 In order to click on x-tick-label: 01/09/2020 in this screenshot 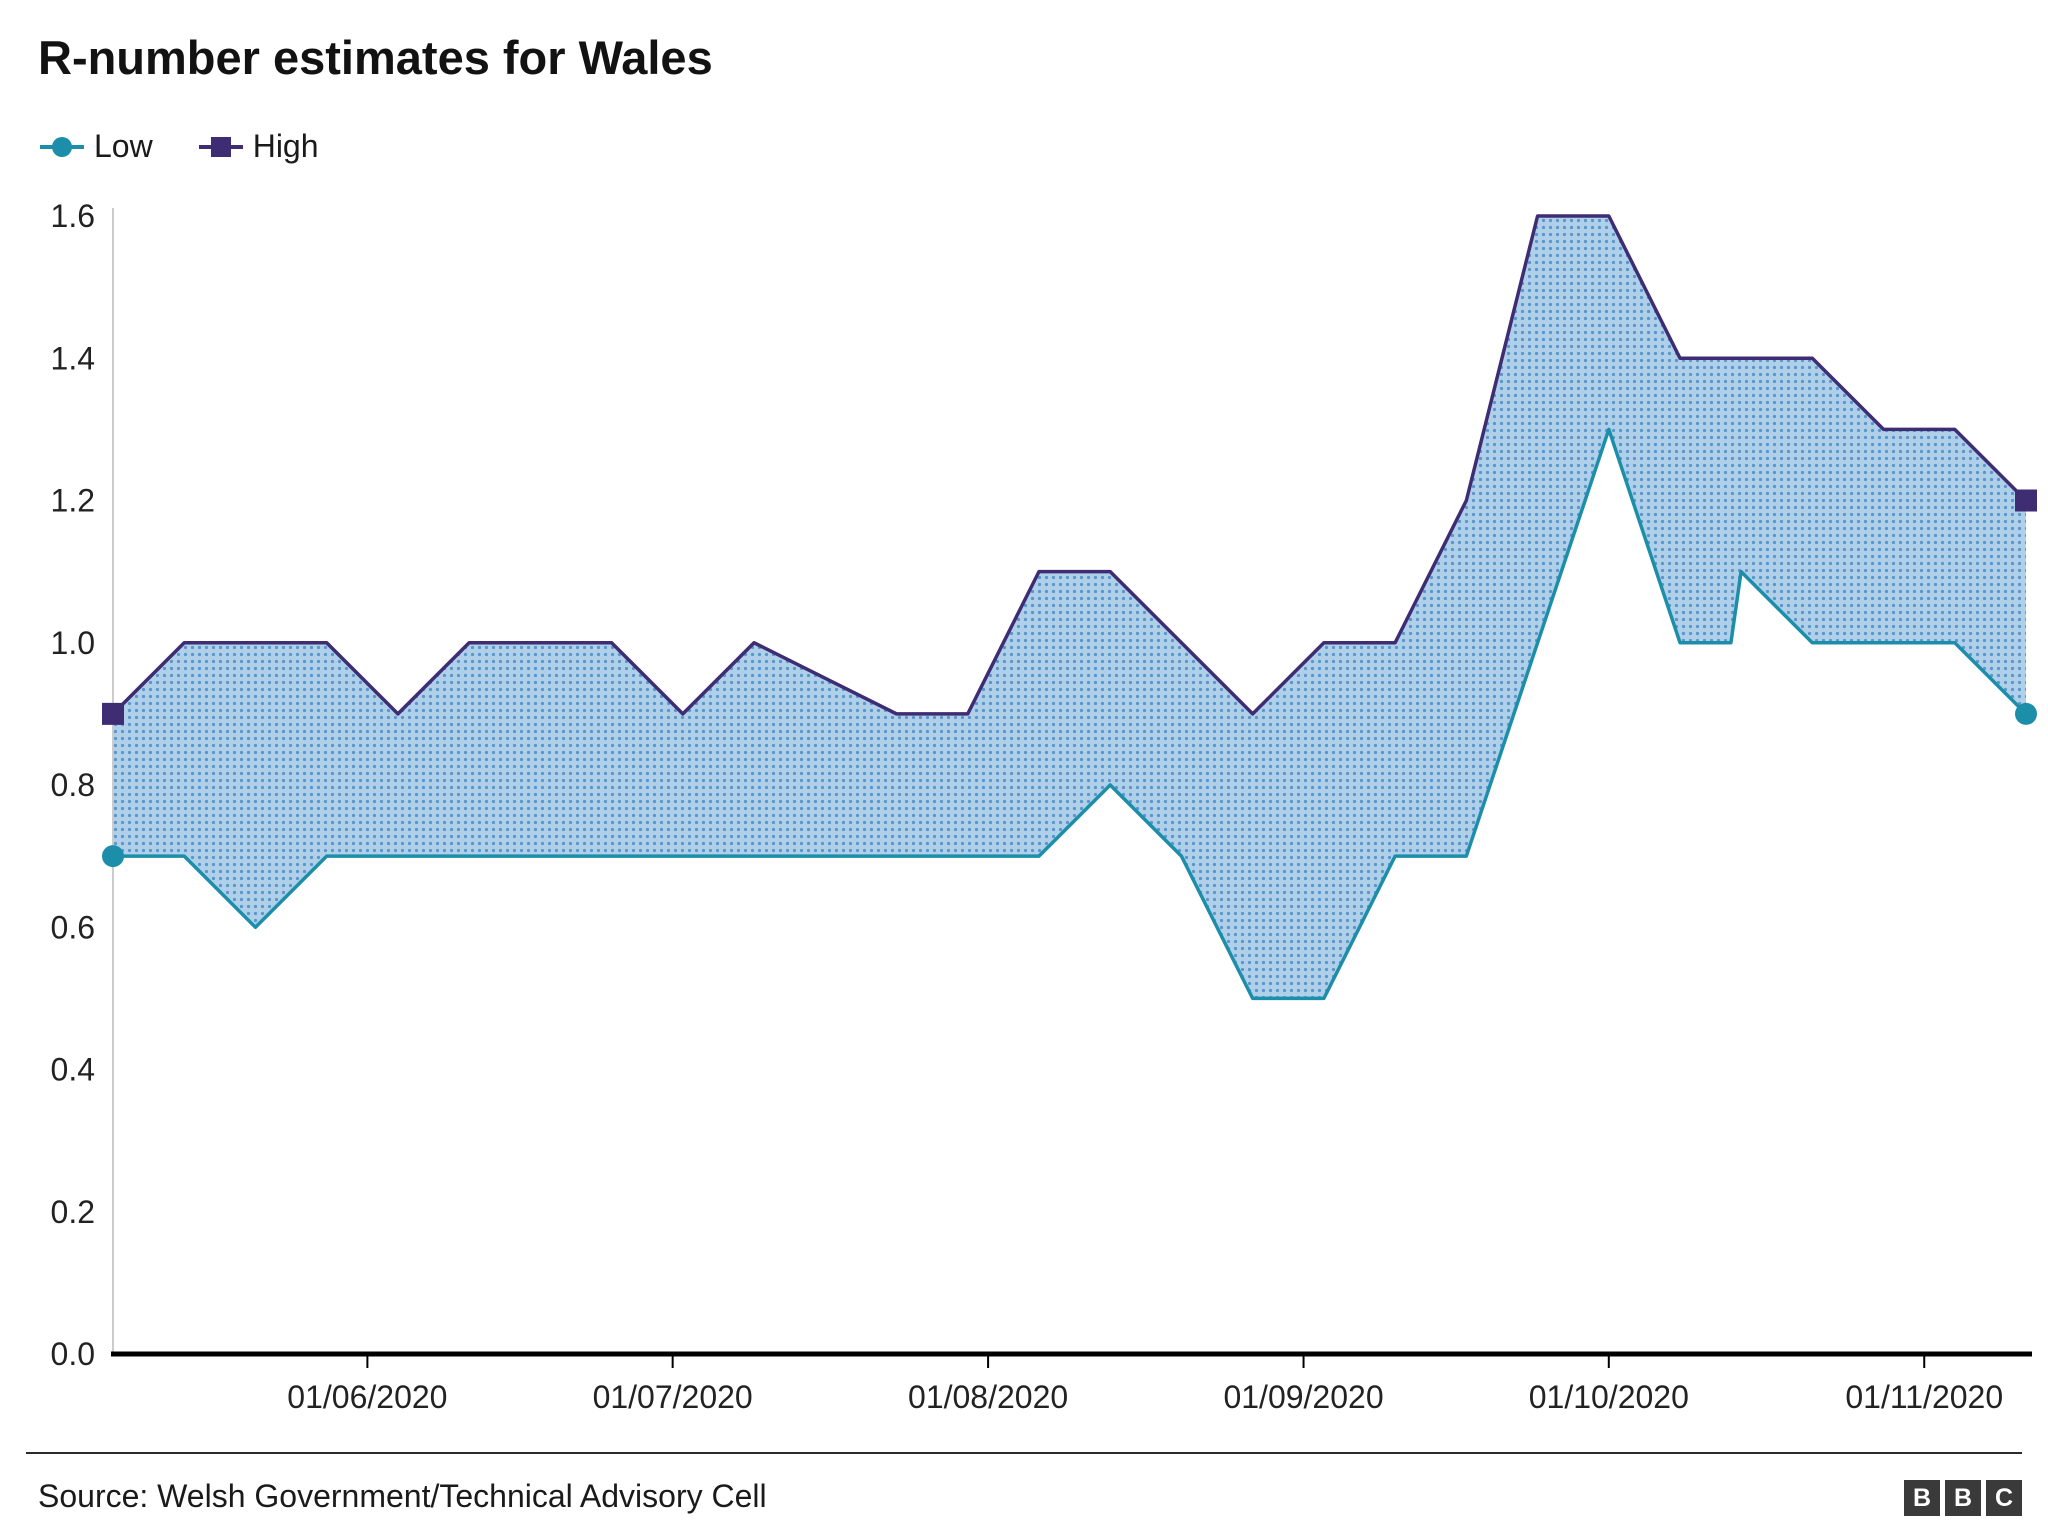, I will do `click(1303, 1397)`.